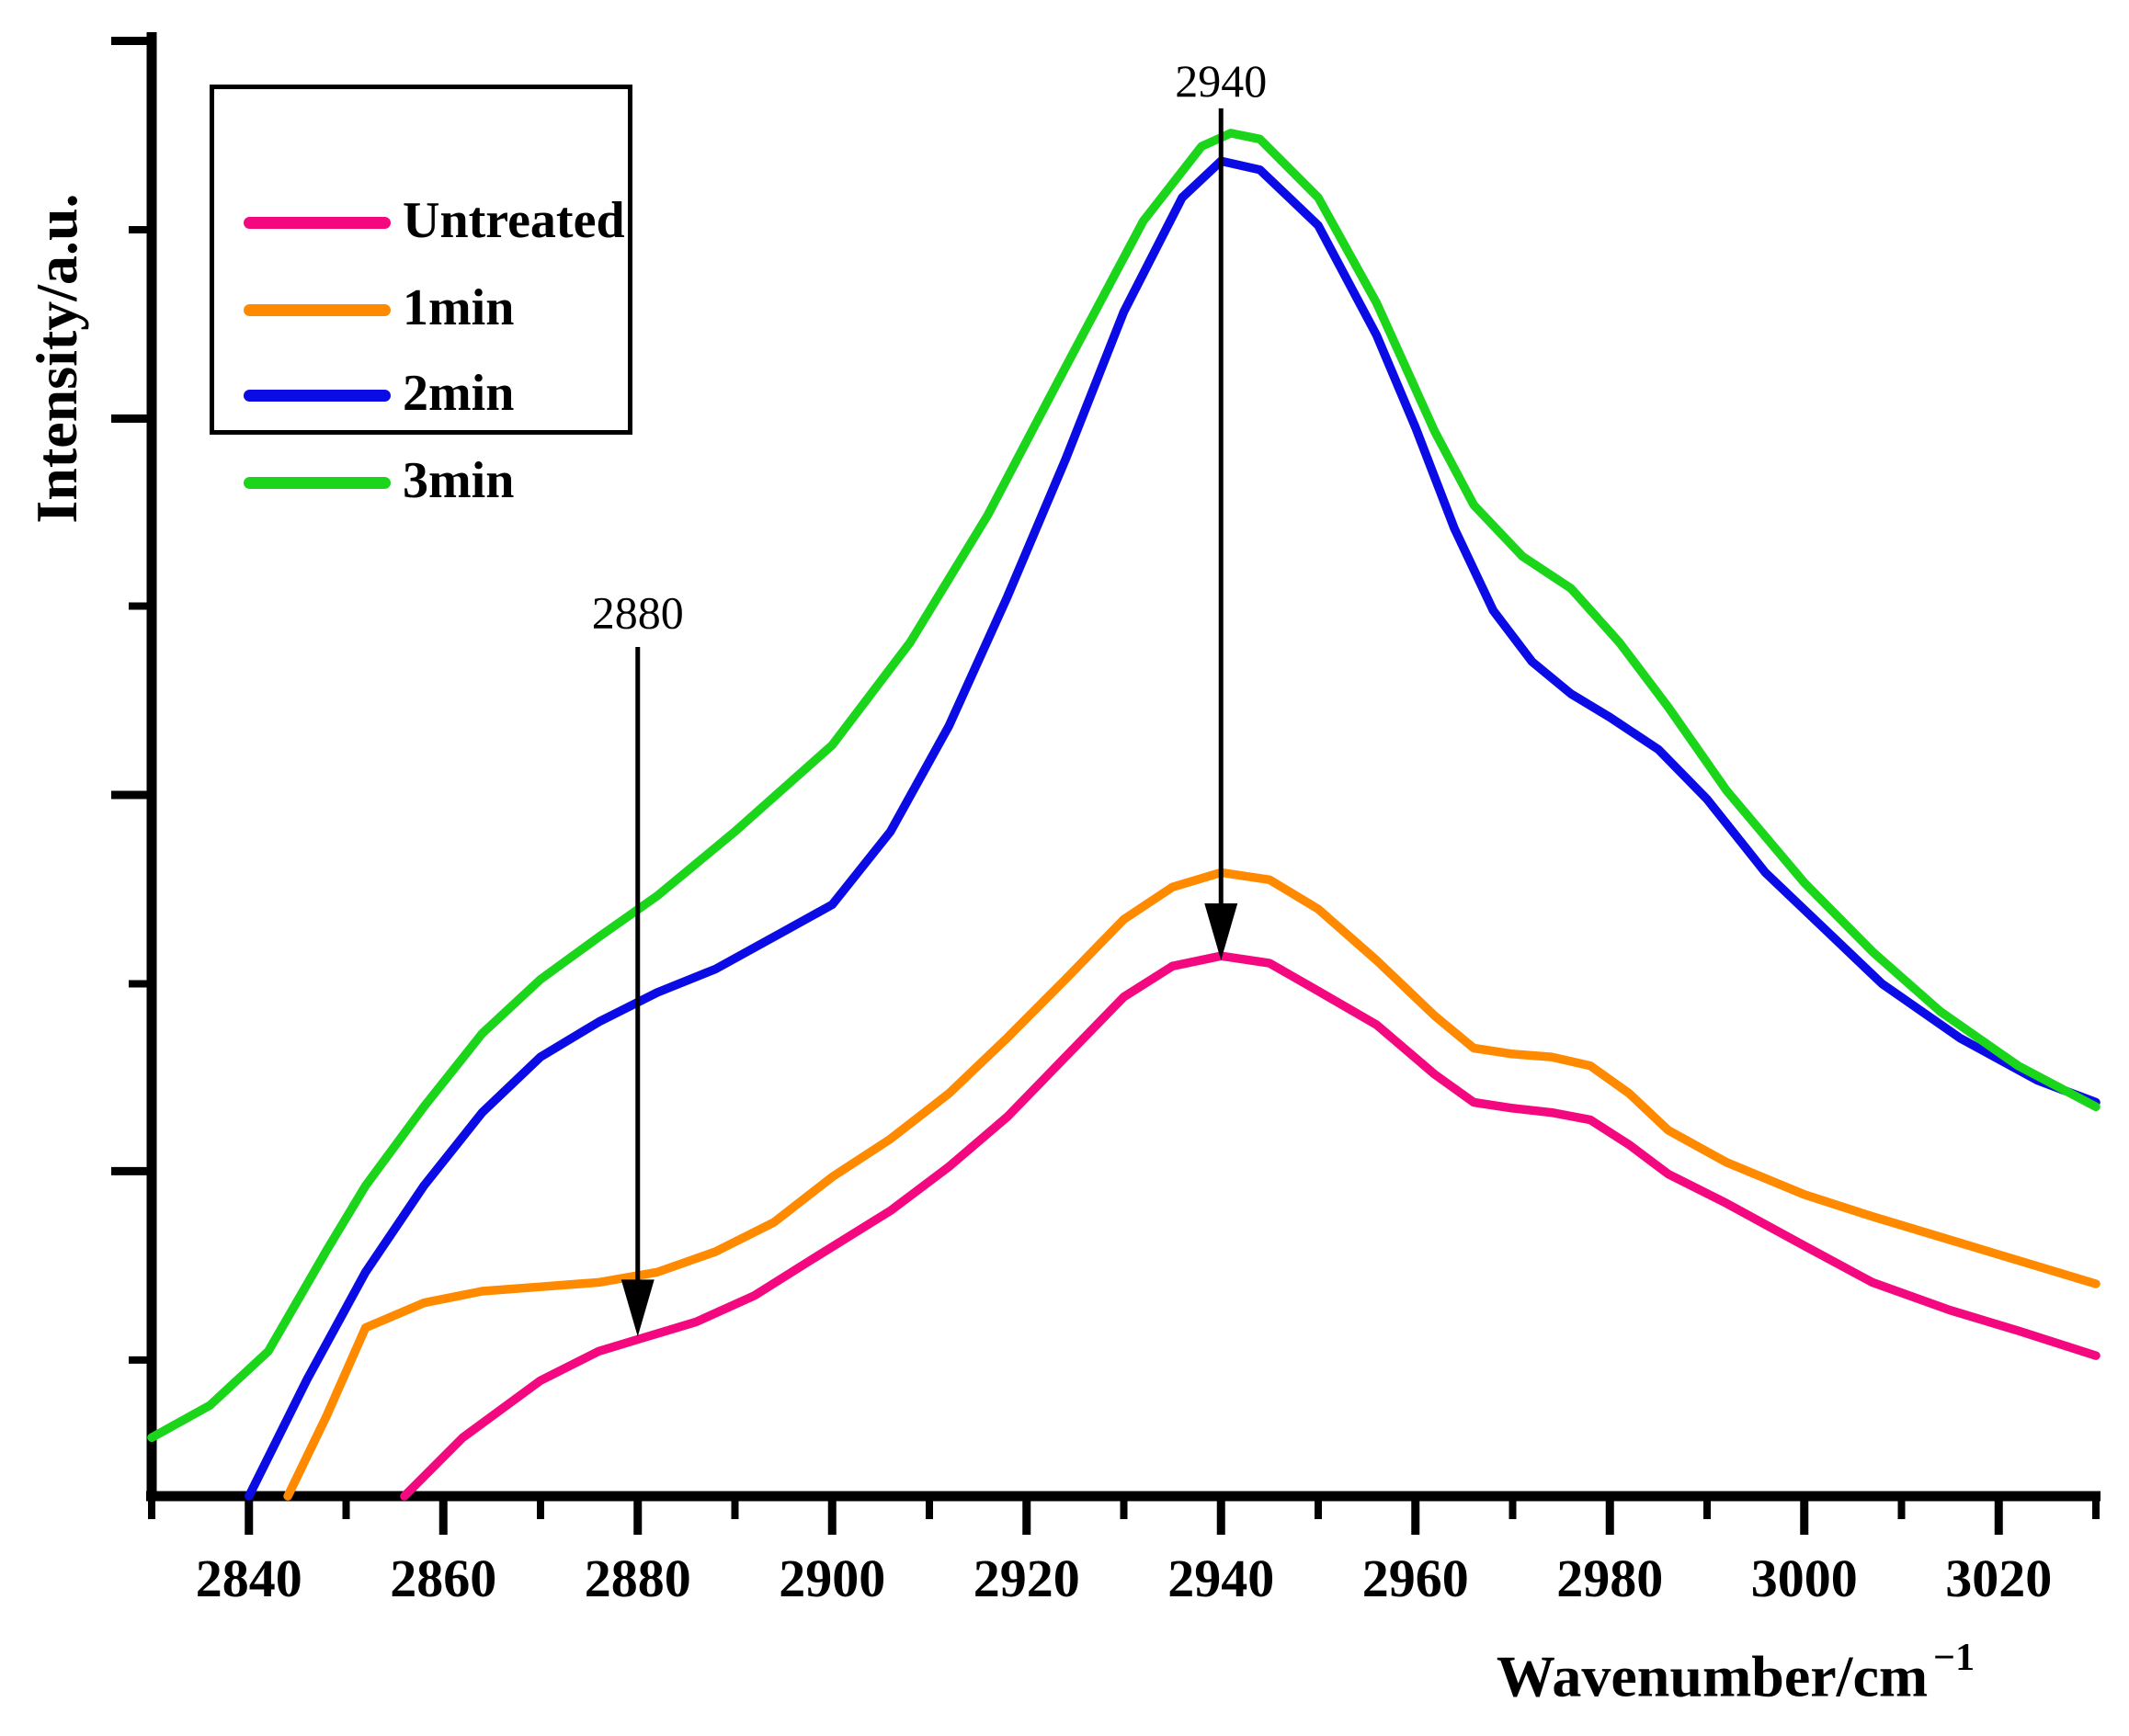  I want to click on legend-swatch-untreated, so click(317, 223).